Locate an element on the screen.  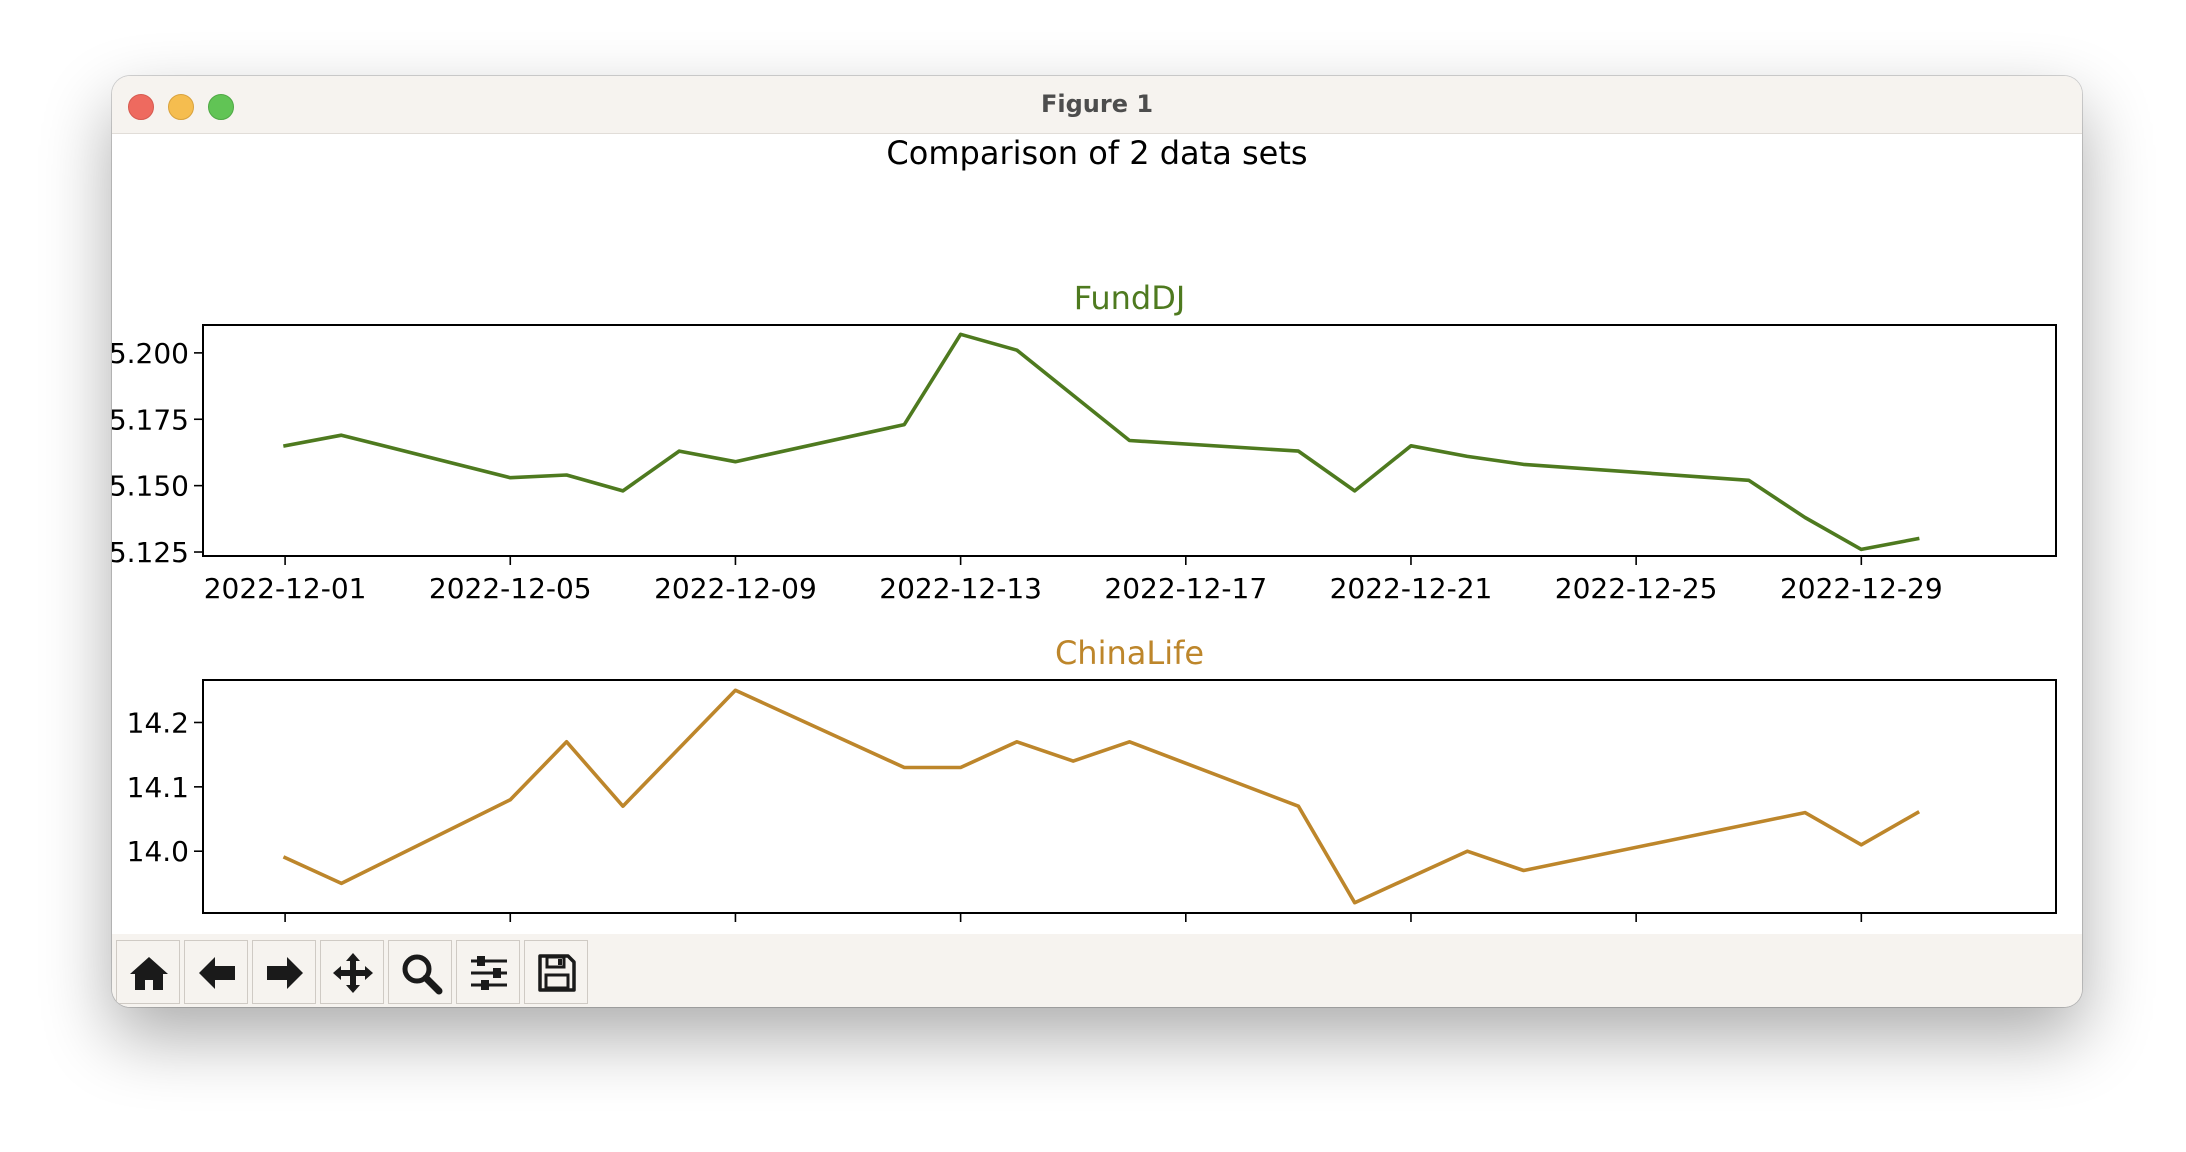
funddj-xtick-label: 2022-12-21 is located at coordinates (1411, 588).